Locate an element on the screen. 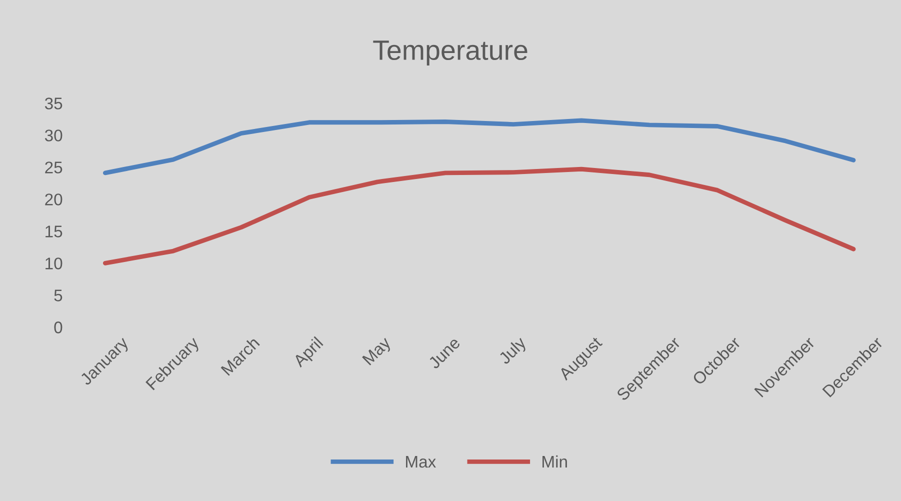 The height and width of the screenshot is (501, 901). y-tick-label: 5 is located at coordinates (58, 296).